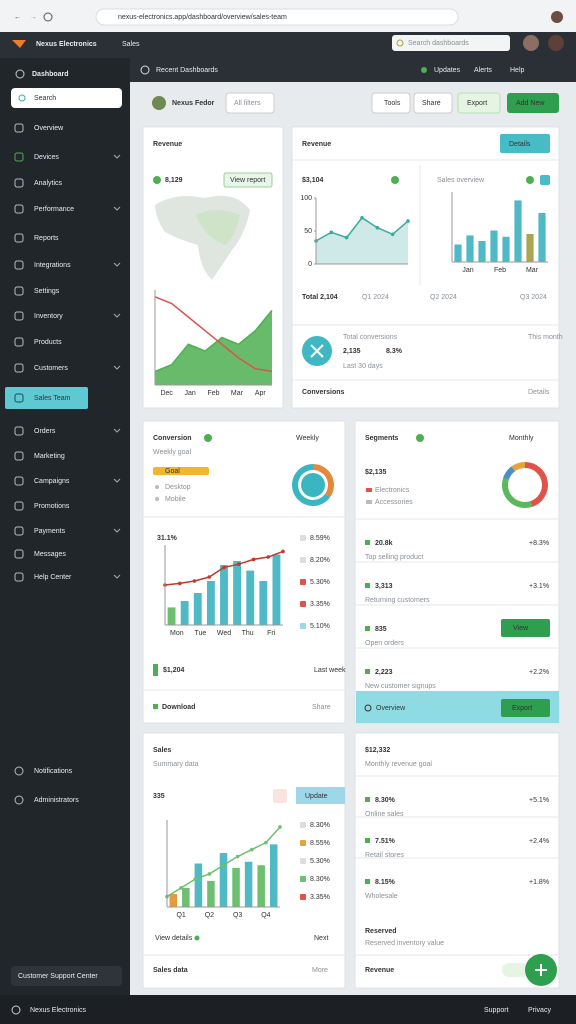 The width and height of the screenshot is (576, 1024). Describe the element at coordinates (277, 17) in the screenshot. I see `url-box` at that location.